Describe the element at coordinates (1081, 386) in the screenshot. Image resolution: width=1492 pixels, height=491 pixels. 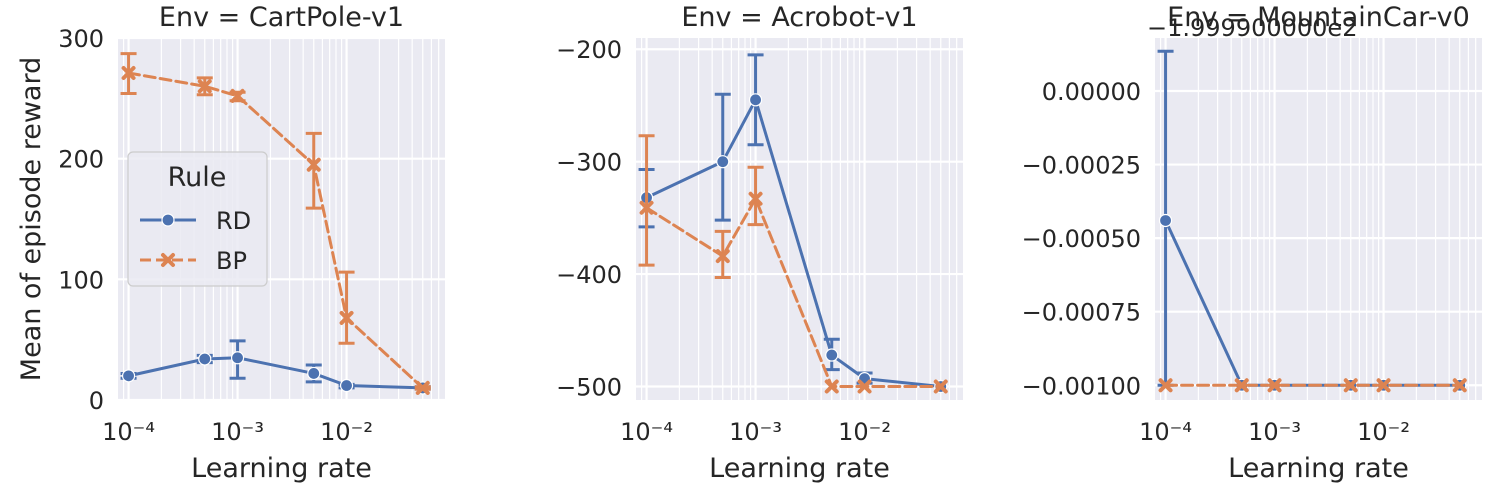
I see `y-tick-label: −0.00100` at that location.